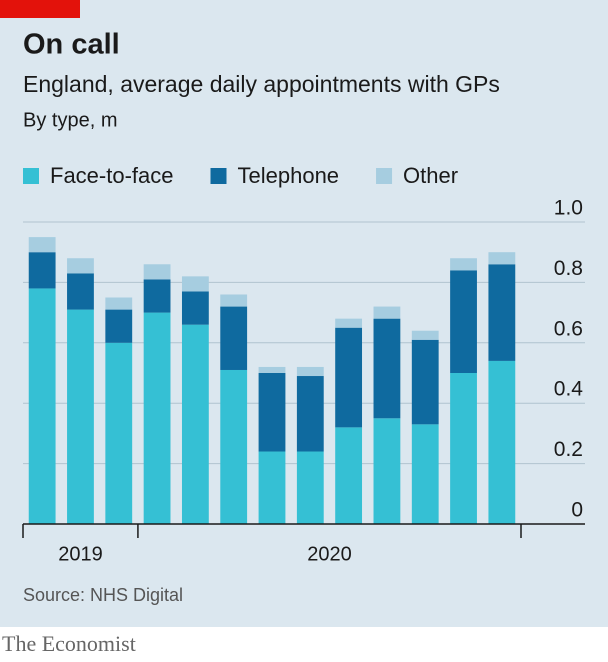 This screenshot has height=662, width=608. What do you see at coordinates (568, 208) in the screenshot?
I see `y-tick-label: 1.0` at bounding box center [568, 208].